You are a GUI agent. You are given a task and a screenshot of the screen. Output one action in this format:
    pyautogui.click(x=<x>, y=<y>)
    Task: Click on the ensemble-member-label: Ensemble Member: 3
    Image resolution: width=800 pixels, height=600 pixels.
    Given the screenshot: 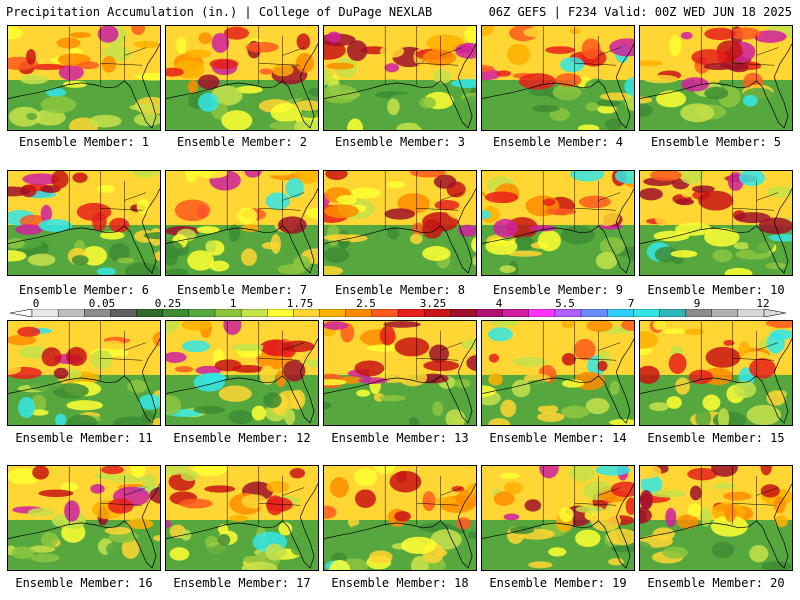 What is the action you would take?
    pyautogui.click(x=400, y=142)
    